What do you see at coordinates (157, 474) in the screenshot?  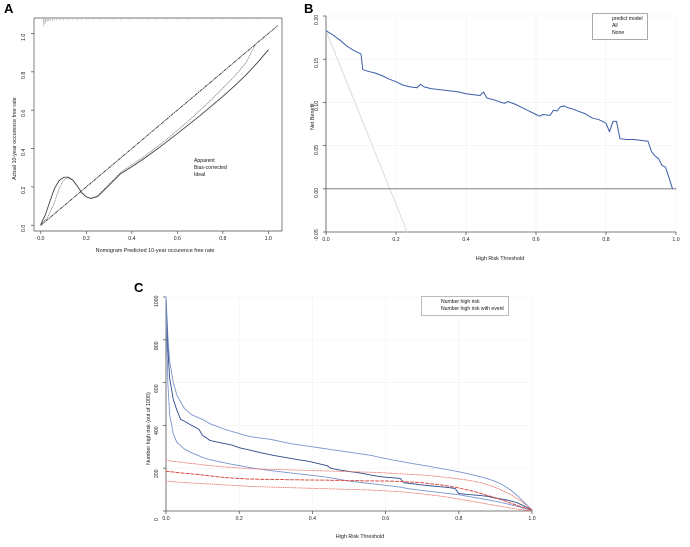 I see `tick-label: 200` at bounding box center [157, 474].